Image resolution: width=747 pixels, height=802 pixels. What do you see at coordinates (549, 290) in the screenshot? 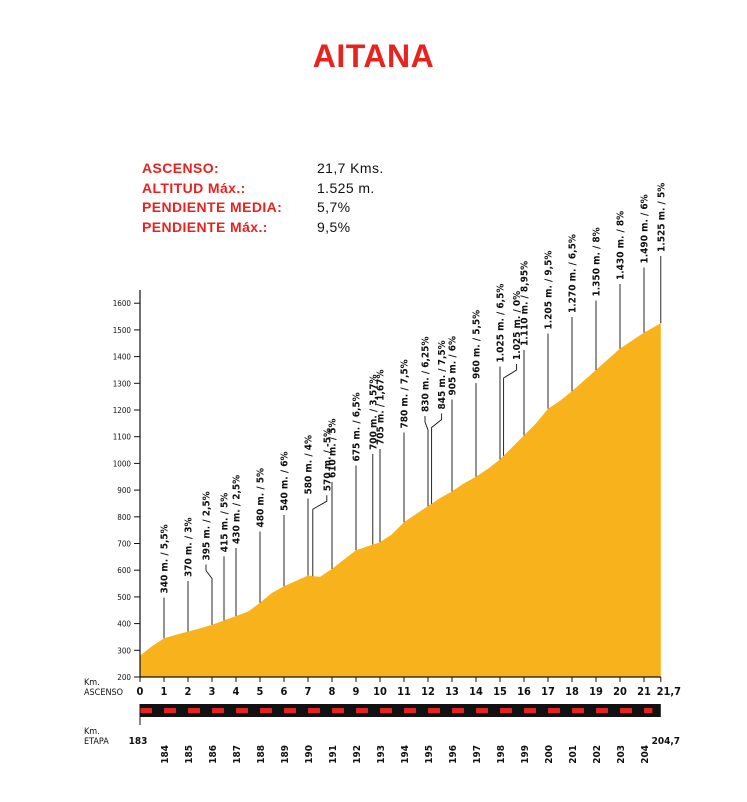
I see `annotation-label: 1.205 m. / 9,5%` at bounding box center [549, 290].